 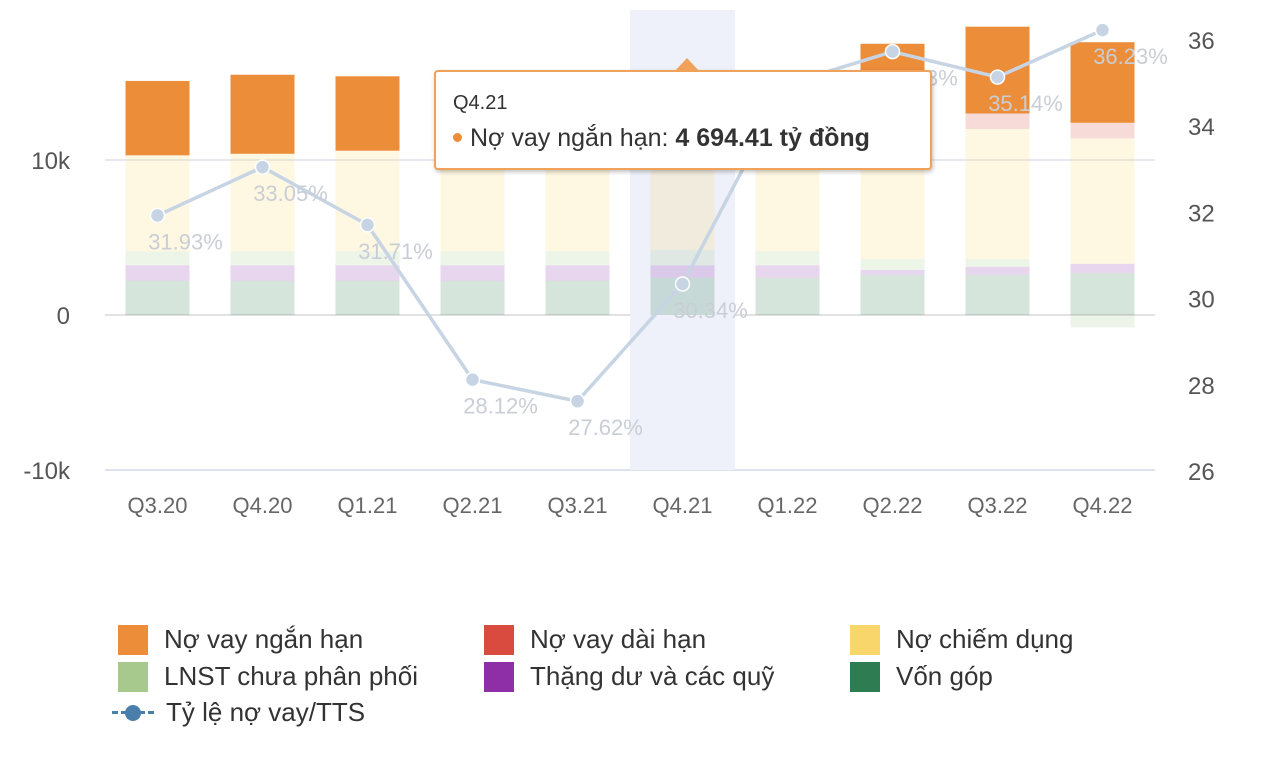 I want to click on x-tick-label: Q3.22, so click(x=998, y=505).